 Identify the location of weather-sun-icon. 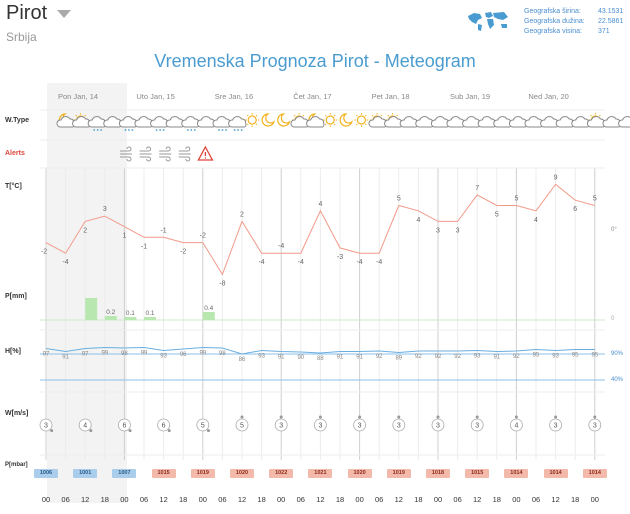
(330, 120).